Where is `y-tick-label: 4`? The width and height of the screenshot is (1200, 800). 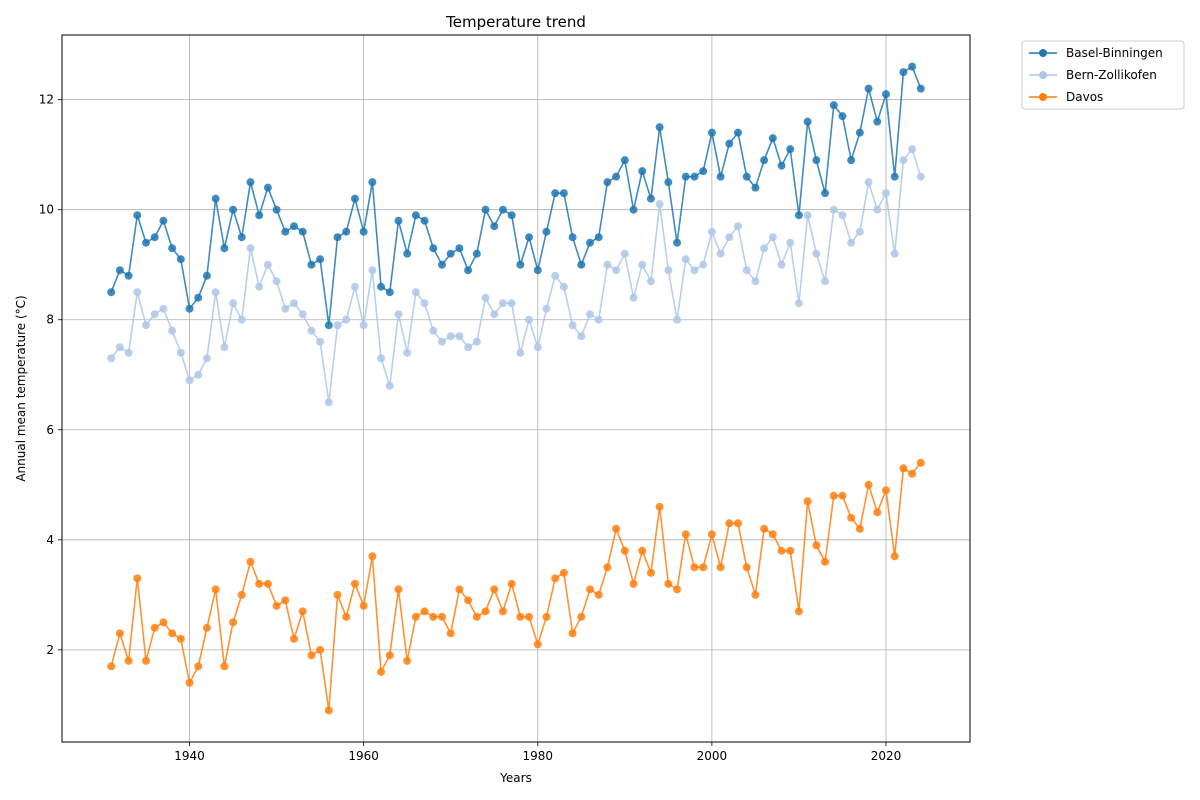 y-tick-label: 4 is located at coordinates (50, 540).